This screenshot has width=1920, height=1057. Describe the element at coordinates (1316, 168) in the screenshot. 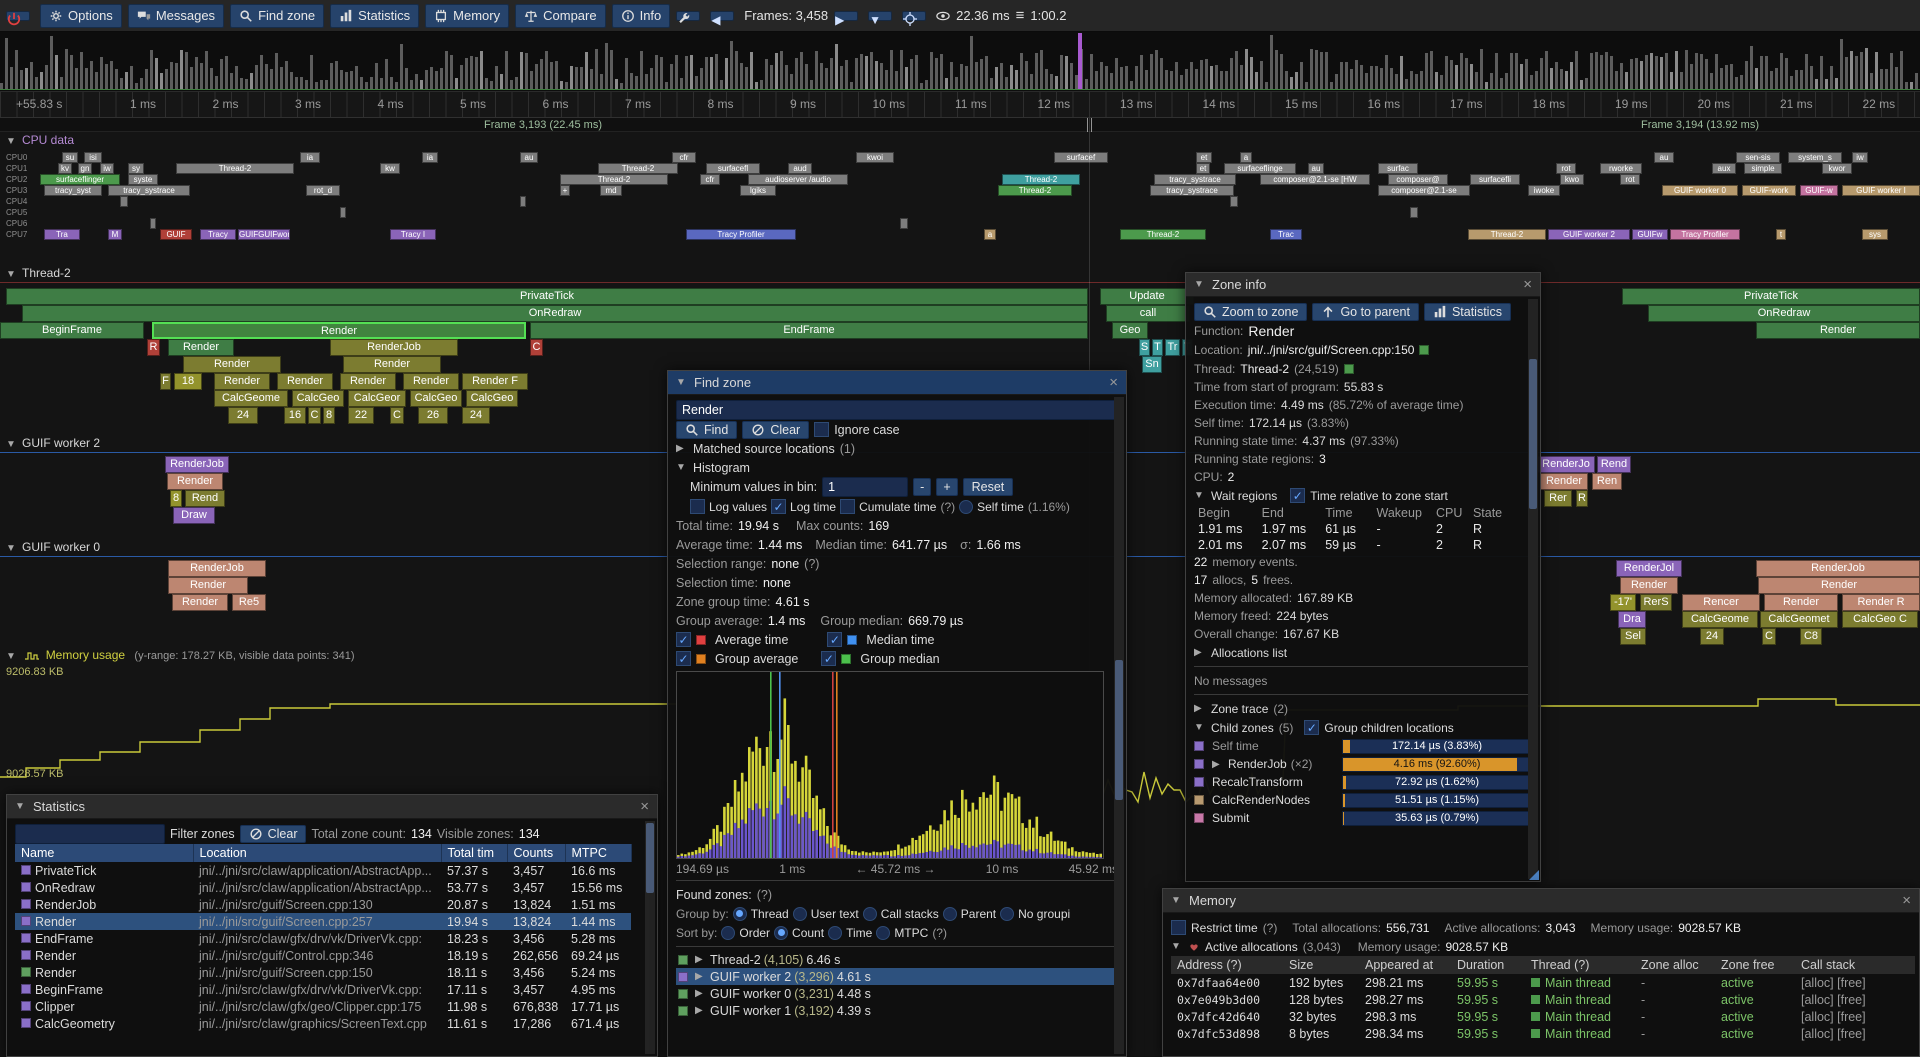

I see `zone-au: au` at that location.